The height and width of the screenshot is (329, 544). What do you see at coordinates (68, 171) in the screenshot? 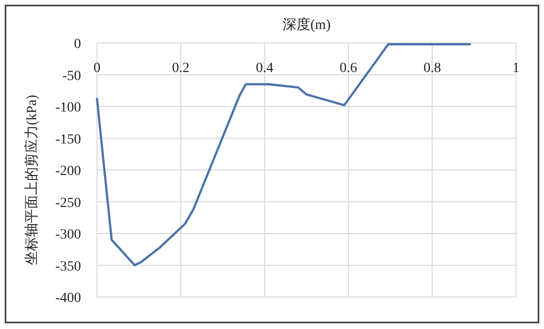
I see `y-tick-label: -200` at bounding box center [68, 171].